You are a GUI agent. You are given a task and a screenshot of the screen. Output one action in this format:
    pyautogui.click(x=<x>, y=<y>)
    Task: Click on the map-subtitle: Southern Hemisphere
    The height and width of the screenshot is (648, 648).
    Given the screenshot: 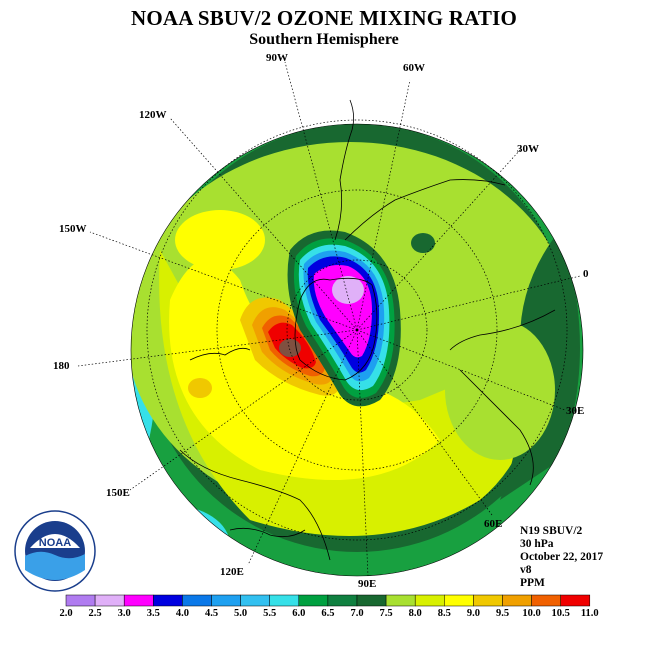 What is the action you would take?
    pyautogui.click(x=324, y=39)
    